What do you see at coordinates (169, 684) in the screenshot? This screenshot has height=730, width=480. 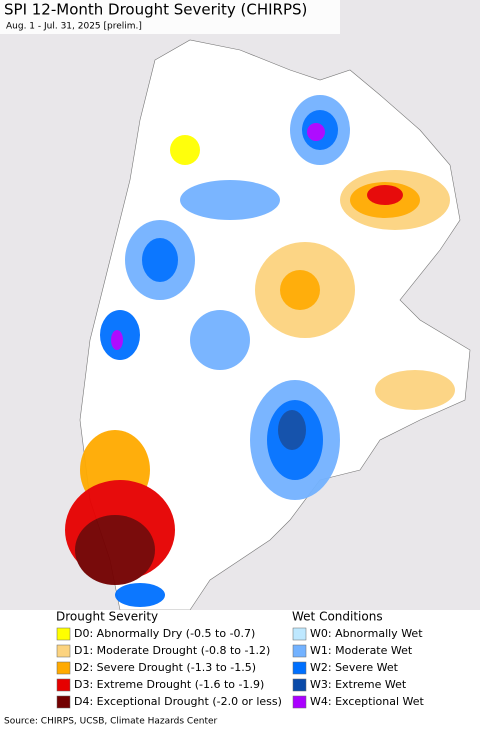 I see `legend-label: D3: Extreme Drought (-1.6 to -1.9)` at bounding box center [169, 684].